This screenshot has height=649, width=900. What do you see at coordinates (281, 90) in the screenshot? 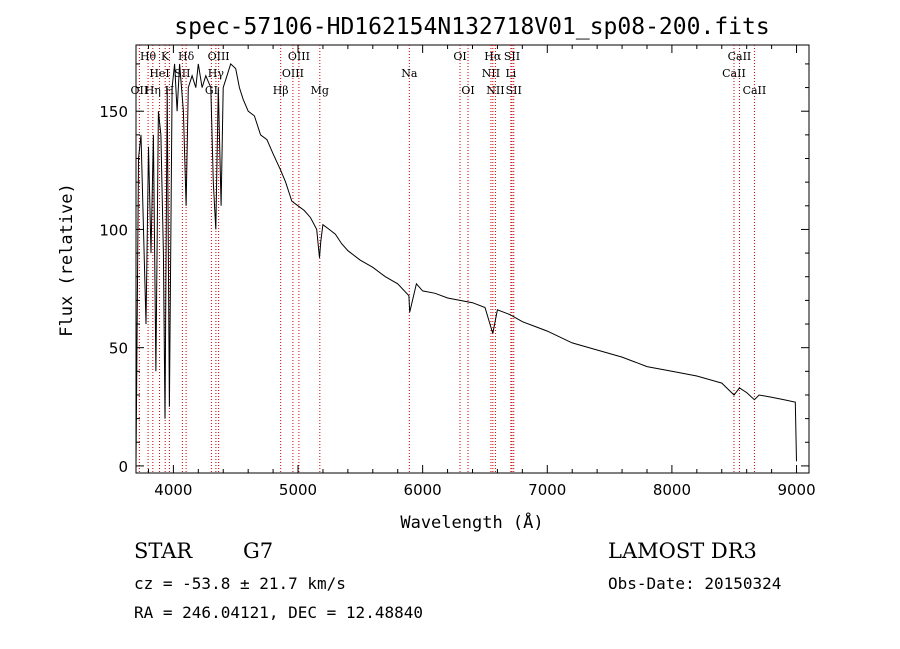
I see `line-label-11: Hβ` at bounding box center [281, 90].